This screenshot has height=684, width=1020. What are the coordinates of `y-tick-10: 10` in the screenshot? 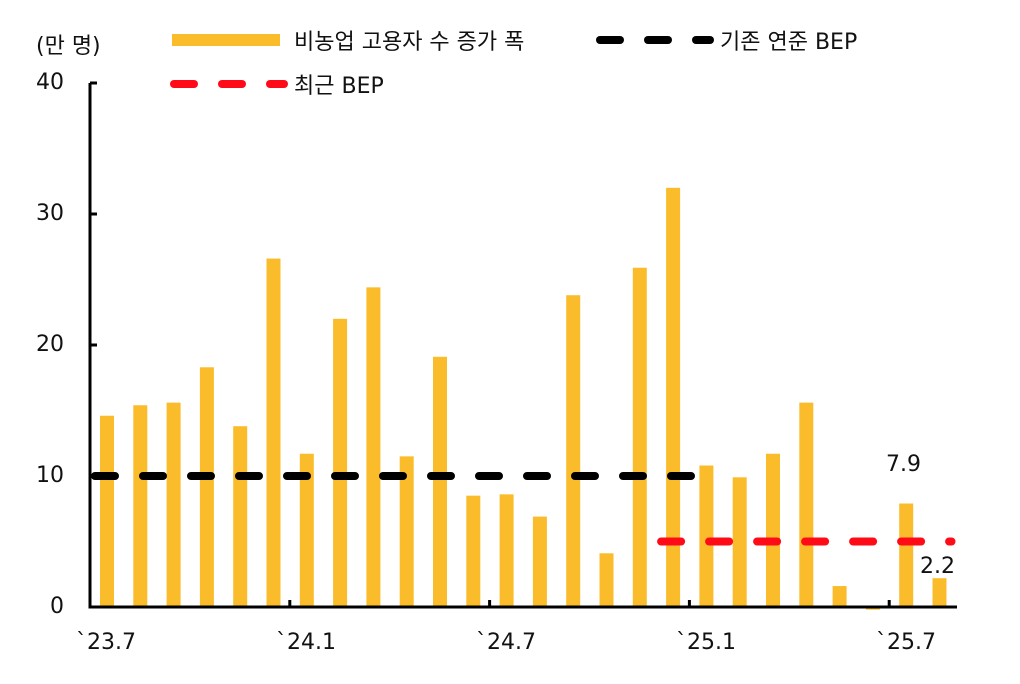 It's located at (50, 475).